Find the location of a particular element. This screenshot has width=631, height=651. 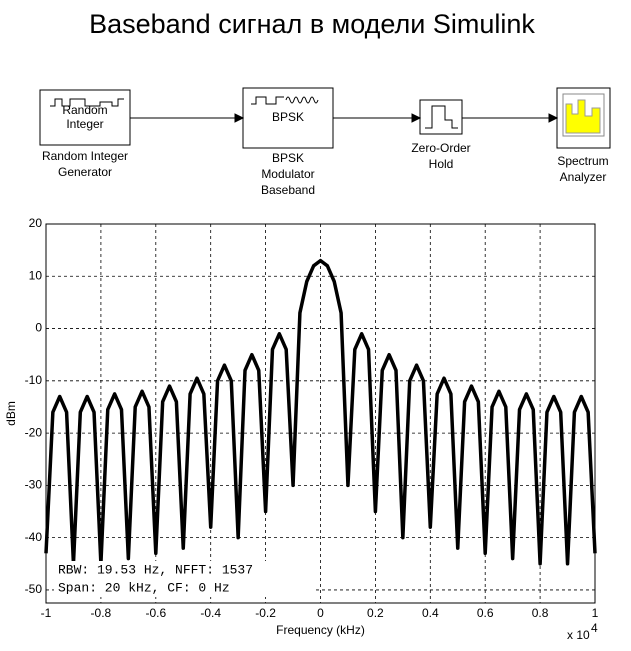

block-label: Integer is located at coordinates (84, 124).